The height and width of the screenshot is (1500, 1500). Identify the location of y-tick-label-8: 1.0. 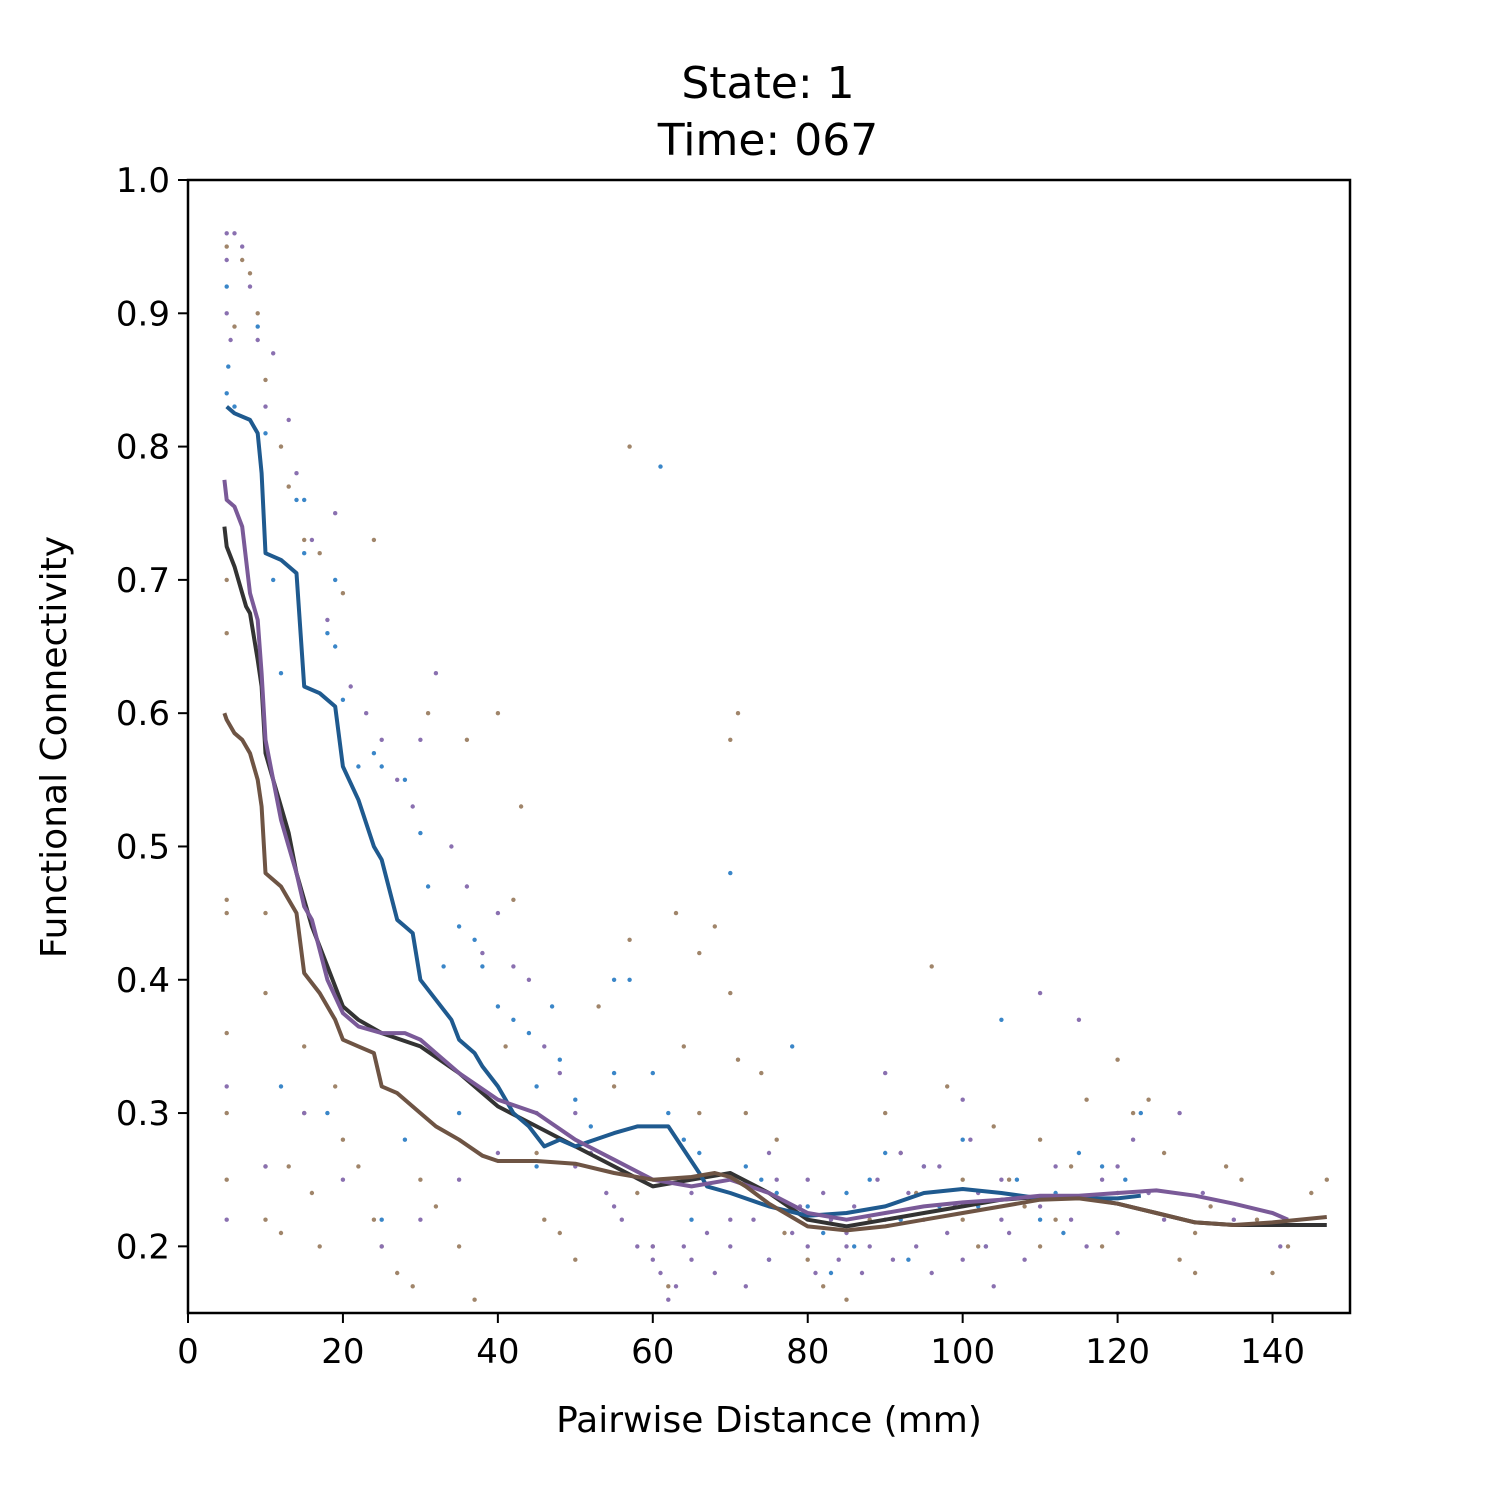
(143, 181).